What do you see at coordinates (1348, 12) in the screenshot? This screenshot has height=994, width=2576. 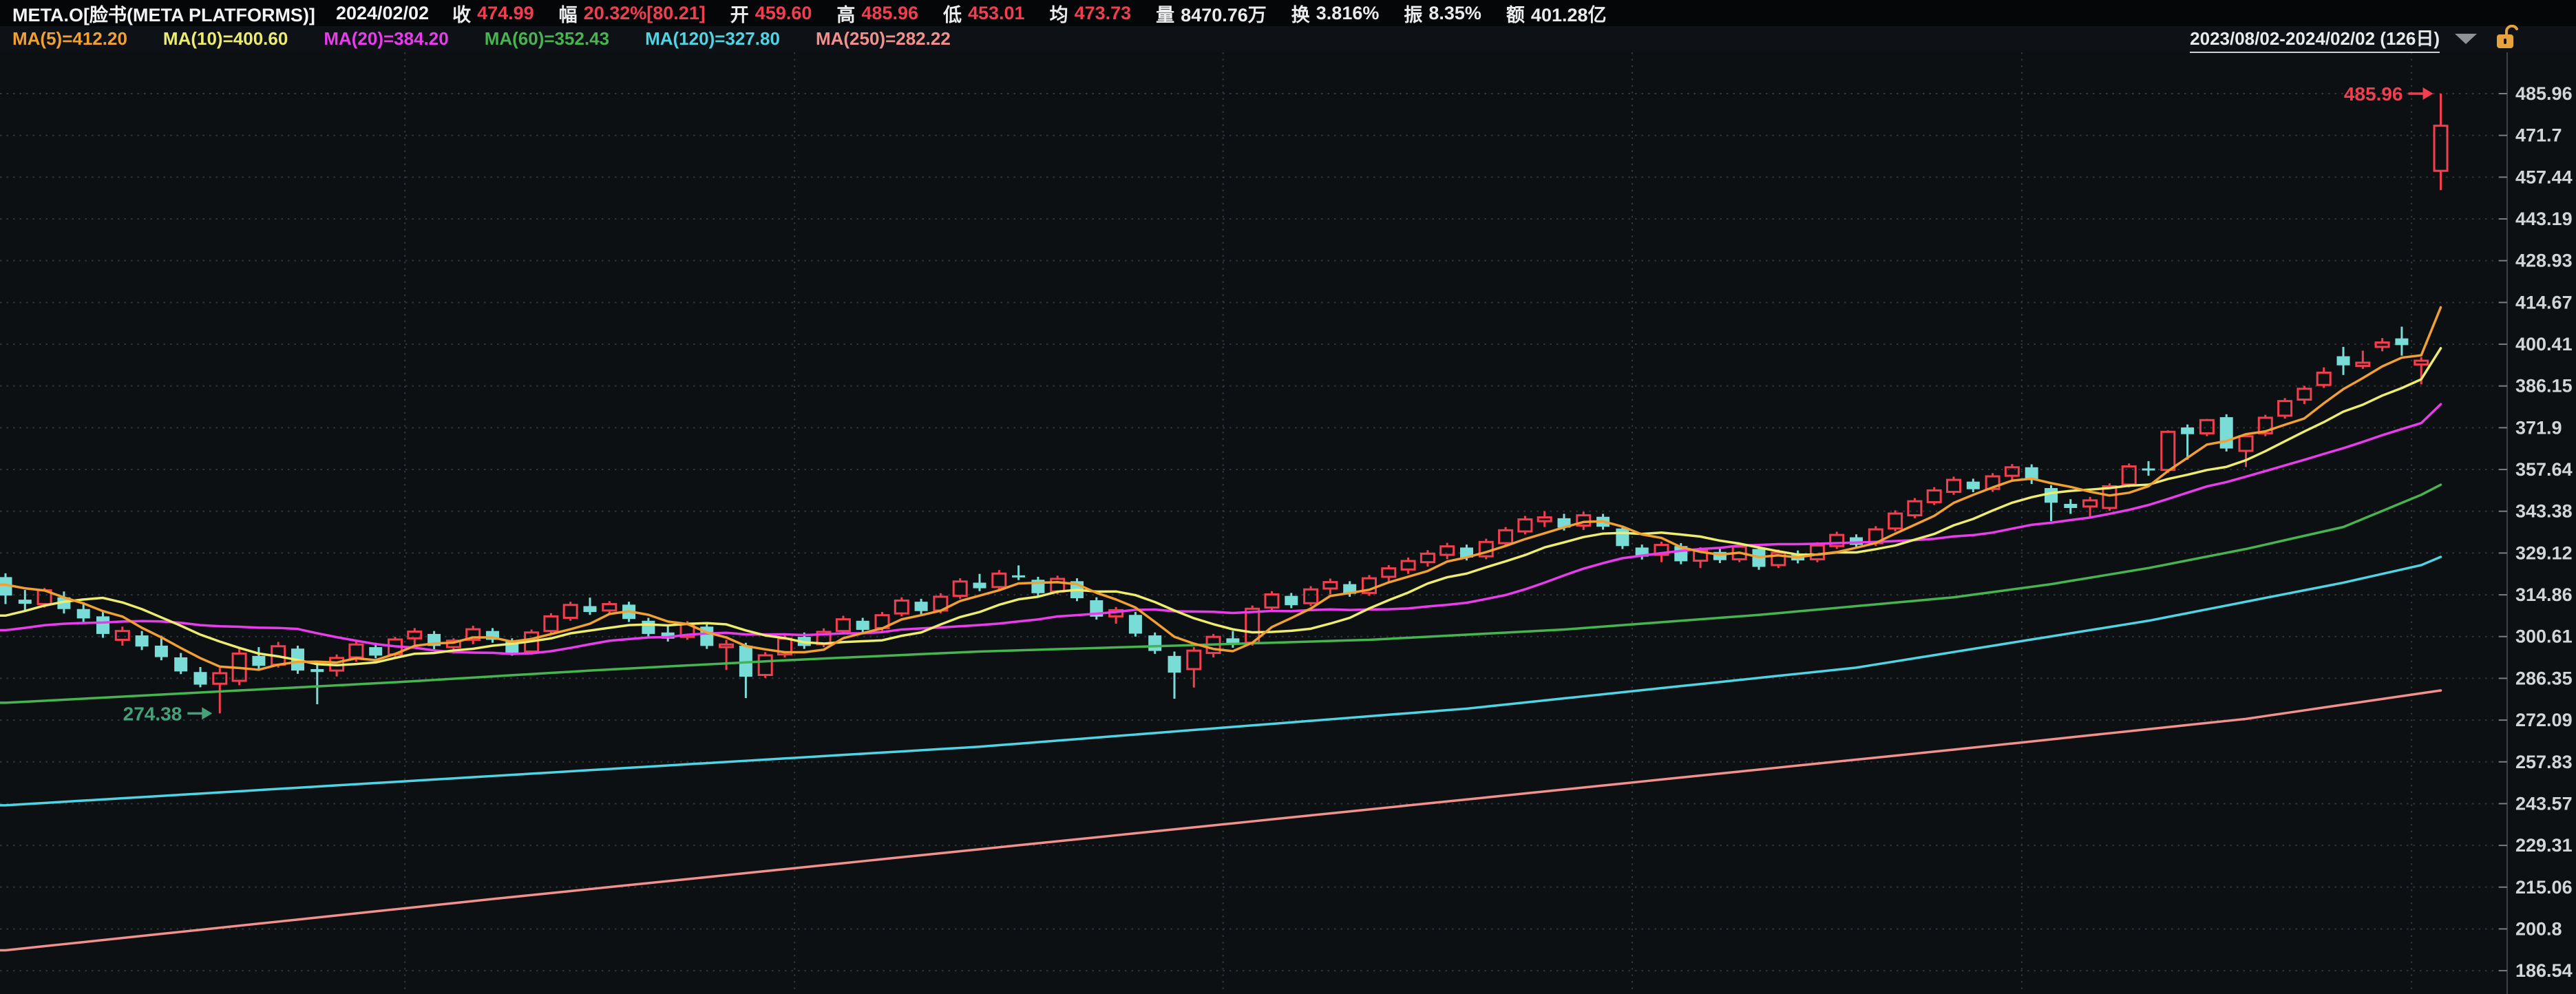 I see `quote-field-value: 3.816%` at bounding box center [1348, 12].